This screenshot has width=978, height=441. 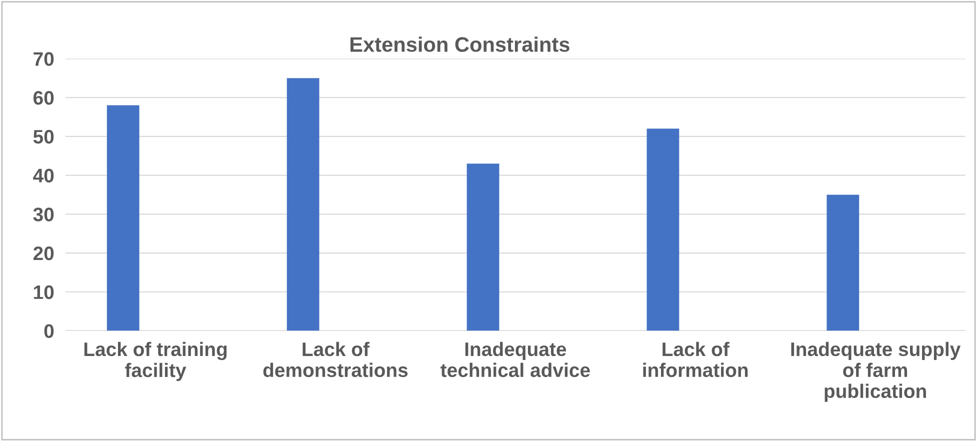 I want to click on x-tick-label: Inadequate supply of farm publication, so click(x=876, y=372).